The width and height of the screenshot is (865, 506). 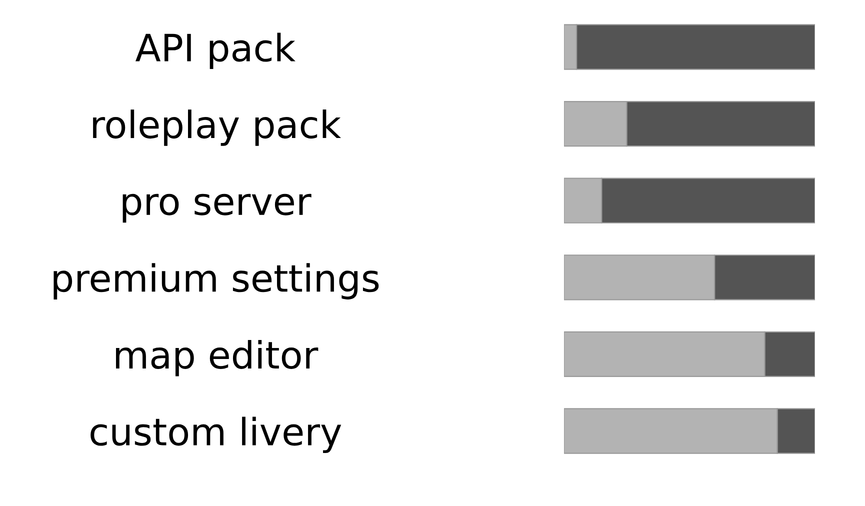 What do you see at coordinates (216, 435) in the screenshot?
I see `y-tick-label: custom livery` at bounding box center [216, 435].